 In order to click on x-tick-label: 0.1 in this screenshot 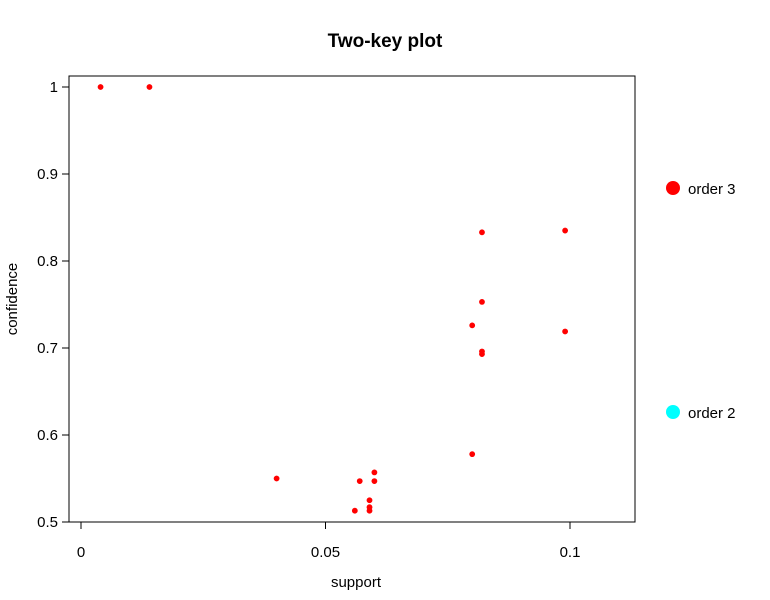, I will do `click(570, 552)`.